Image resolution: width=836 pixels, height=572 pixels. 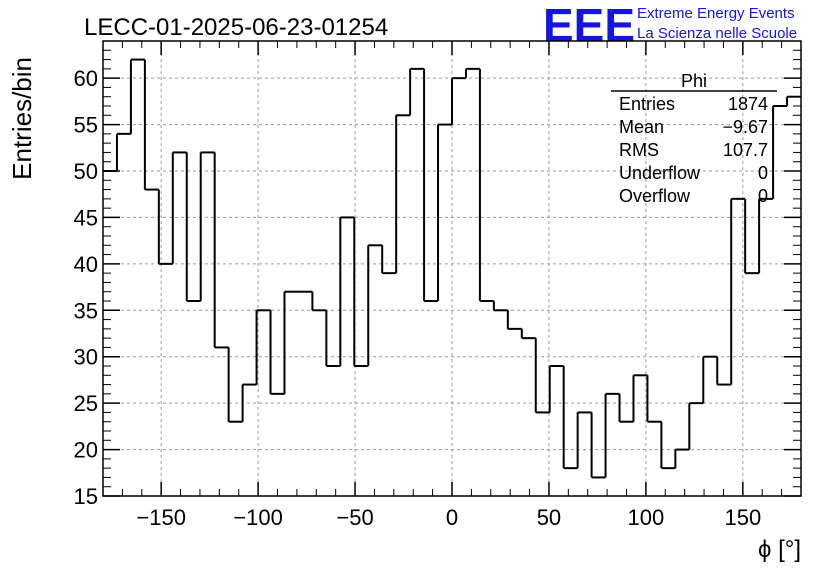 I want to click on stats-row-label: Entries, so click(x=647, y=104).